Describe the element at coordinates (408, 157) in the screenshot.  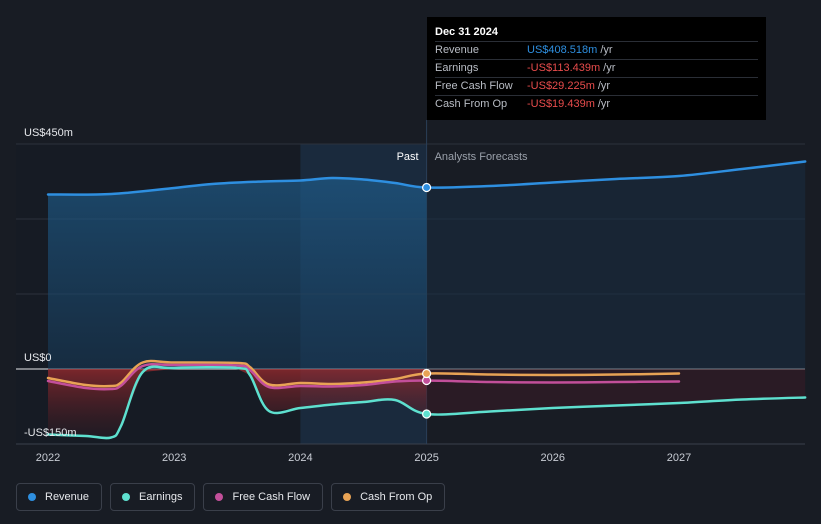
I see `past-label: Past` at that location.